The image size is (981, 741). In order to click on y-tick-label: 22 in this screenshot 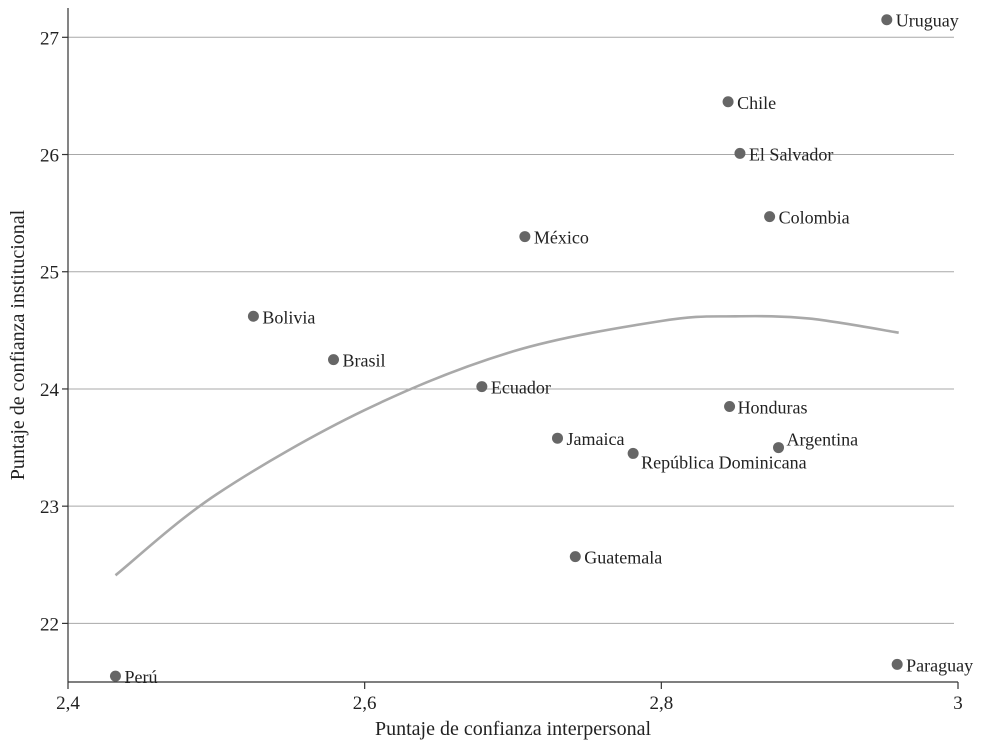, I will do `click(49, 624)`.